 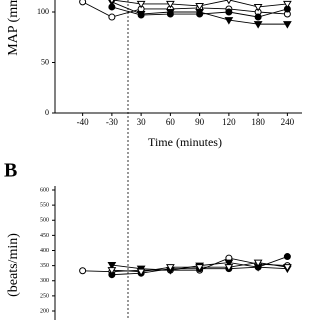 What do you see at coordinates (185, 142) in the screenshot?
I see `x-axis-label: Time (minutes)` at bounding box center [185, 142].